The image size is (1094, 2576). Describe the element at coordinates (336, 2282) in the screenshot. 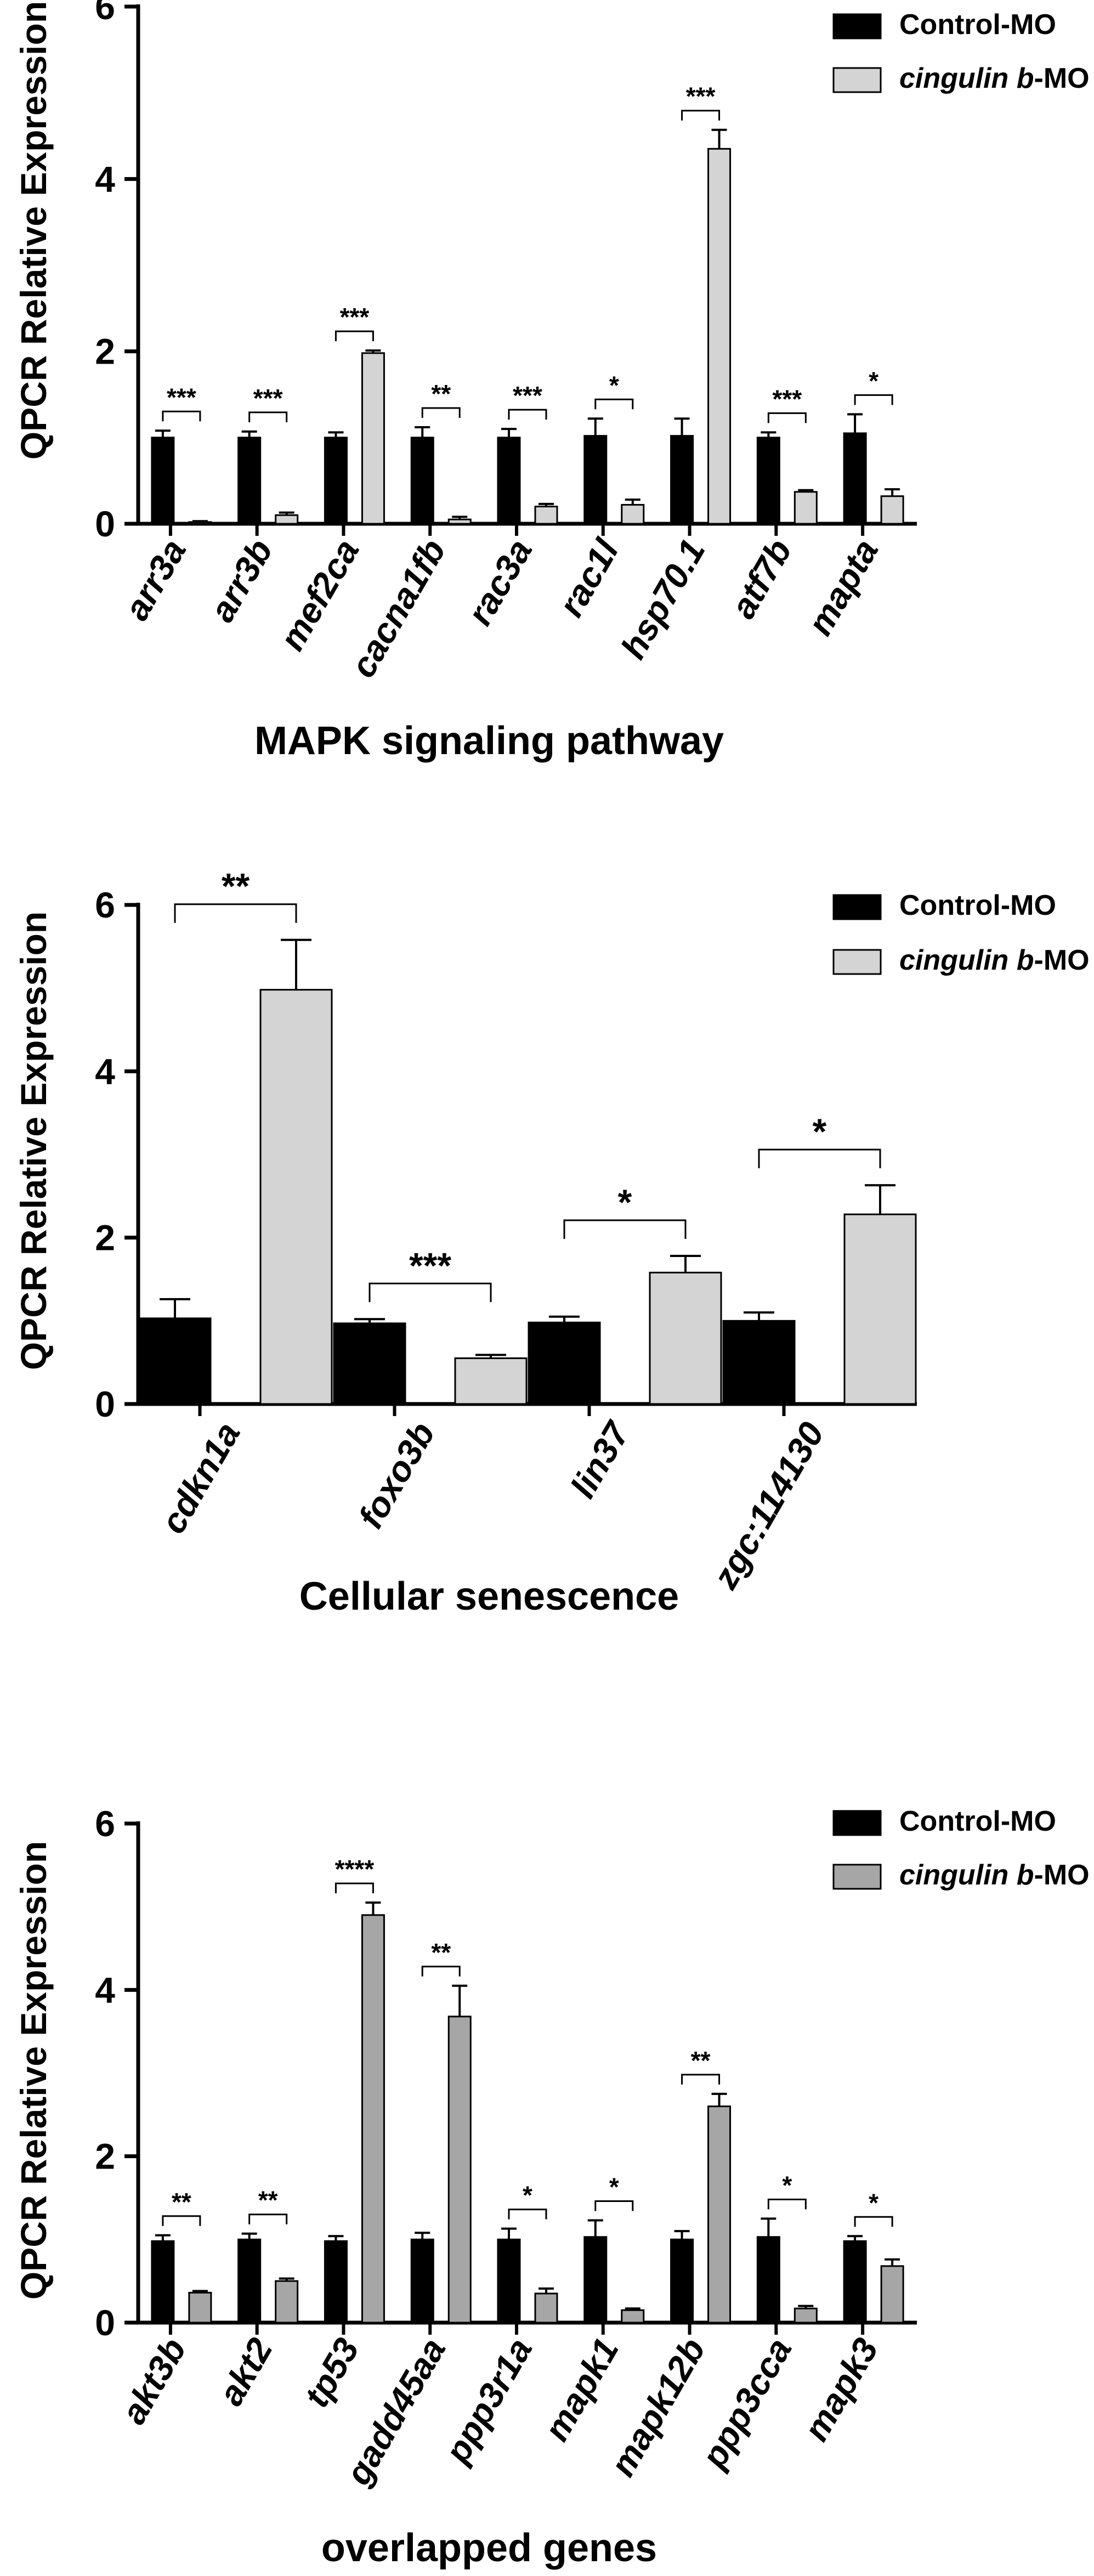

I see `bar-control-tp53` at that location.